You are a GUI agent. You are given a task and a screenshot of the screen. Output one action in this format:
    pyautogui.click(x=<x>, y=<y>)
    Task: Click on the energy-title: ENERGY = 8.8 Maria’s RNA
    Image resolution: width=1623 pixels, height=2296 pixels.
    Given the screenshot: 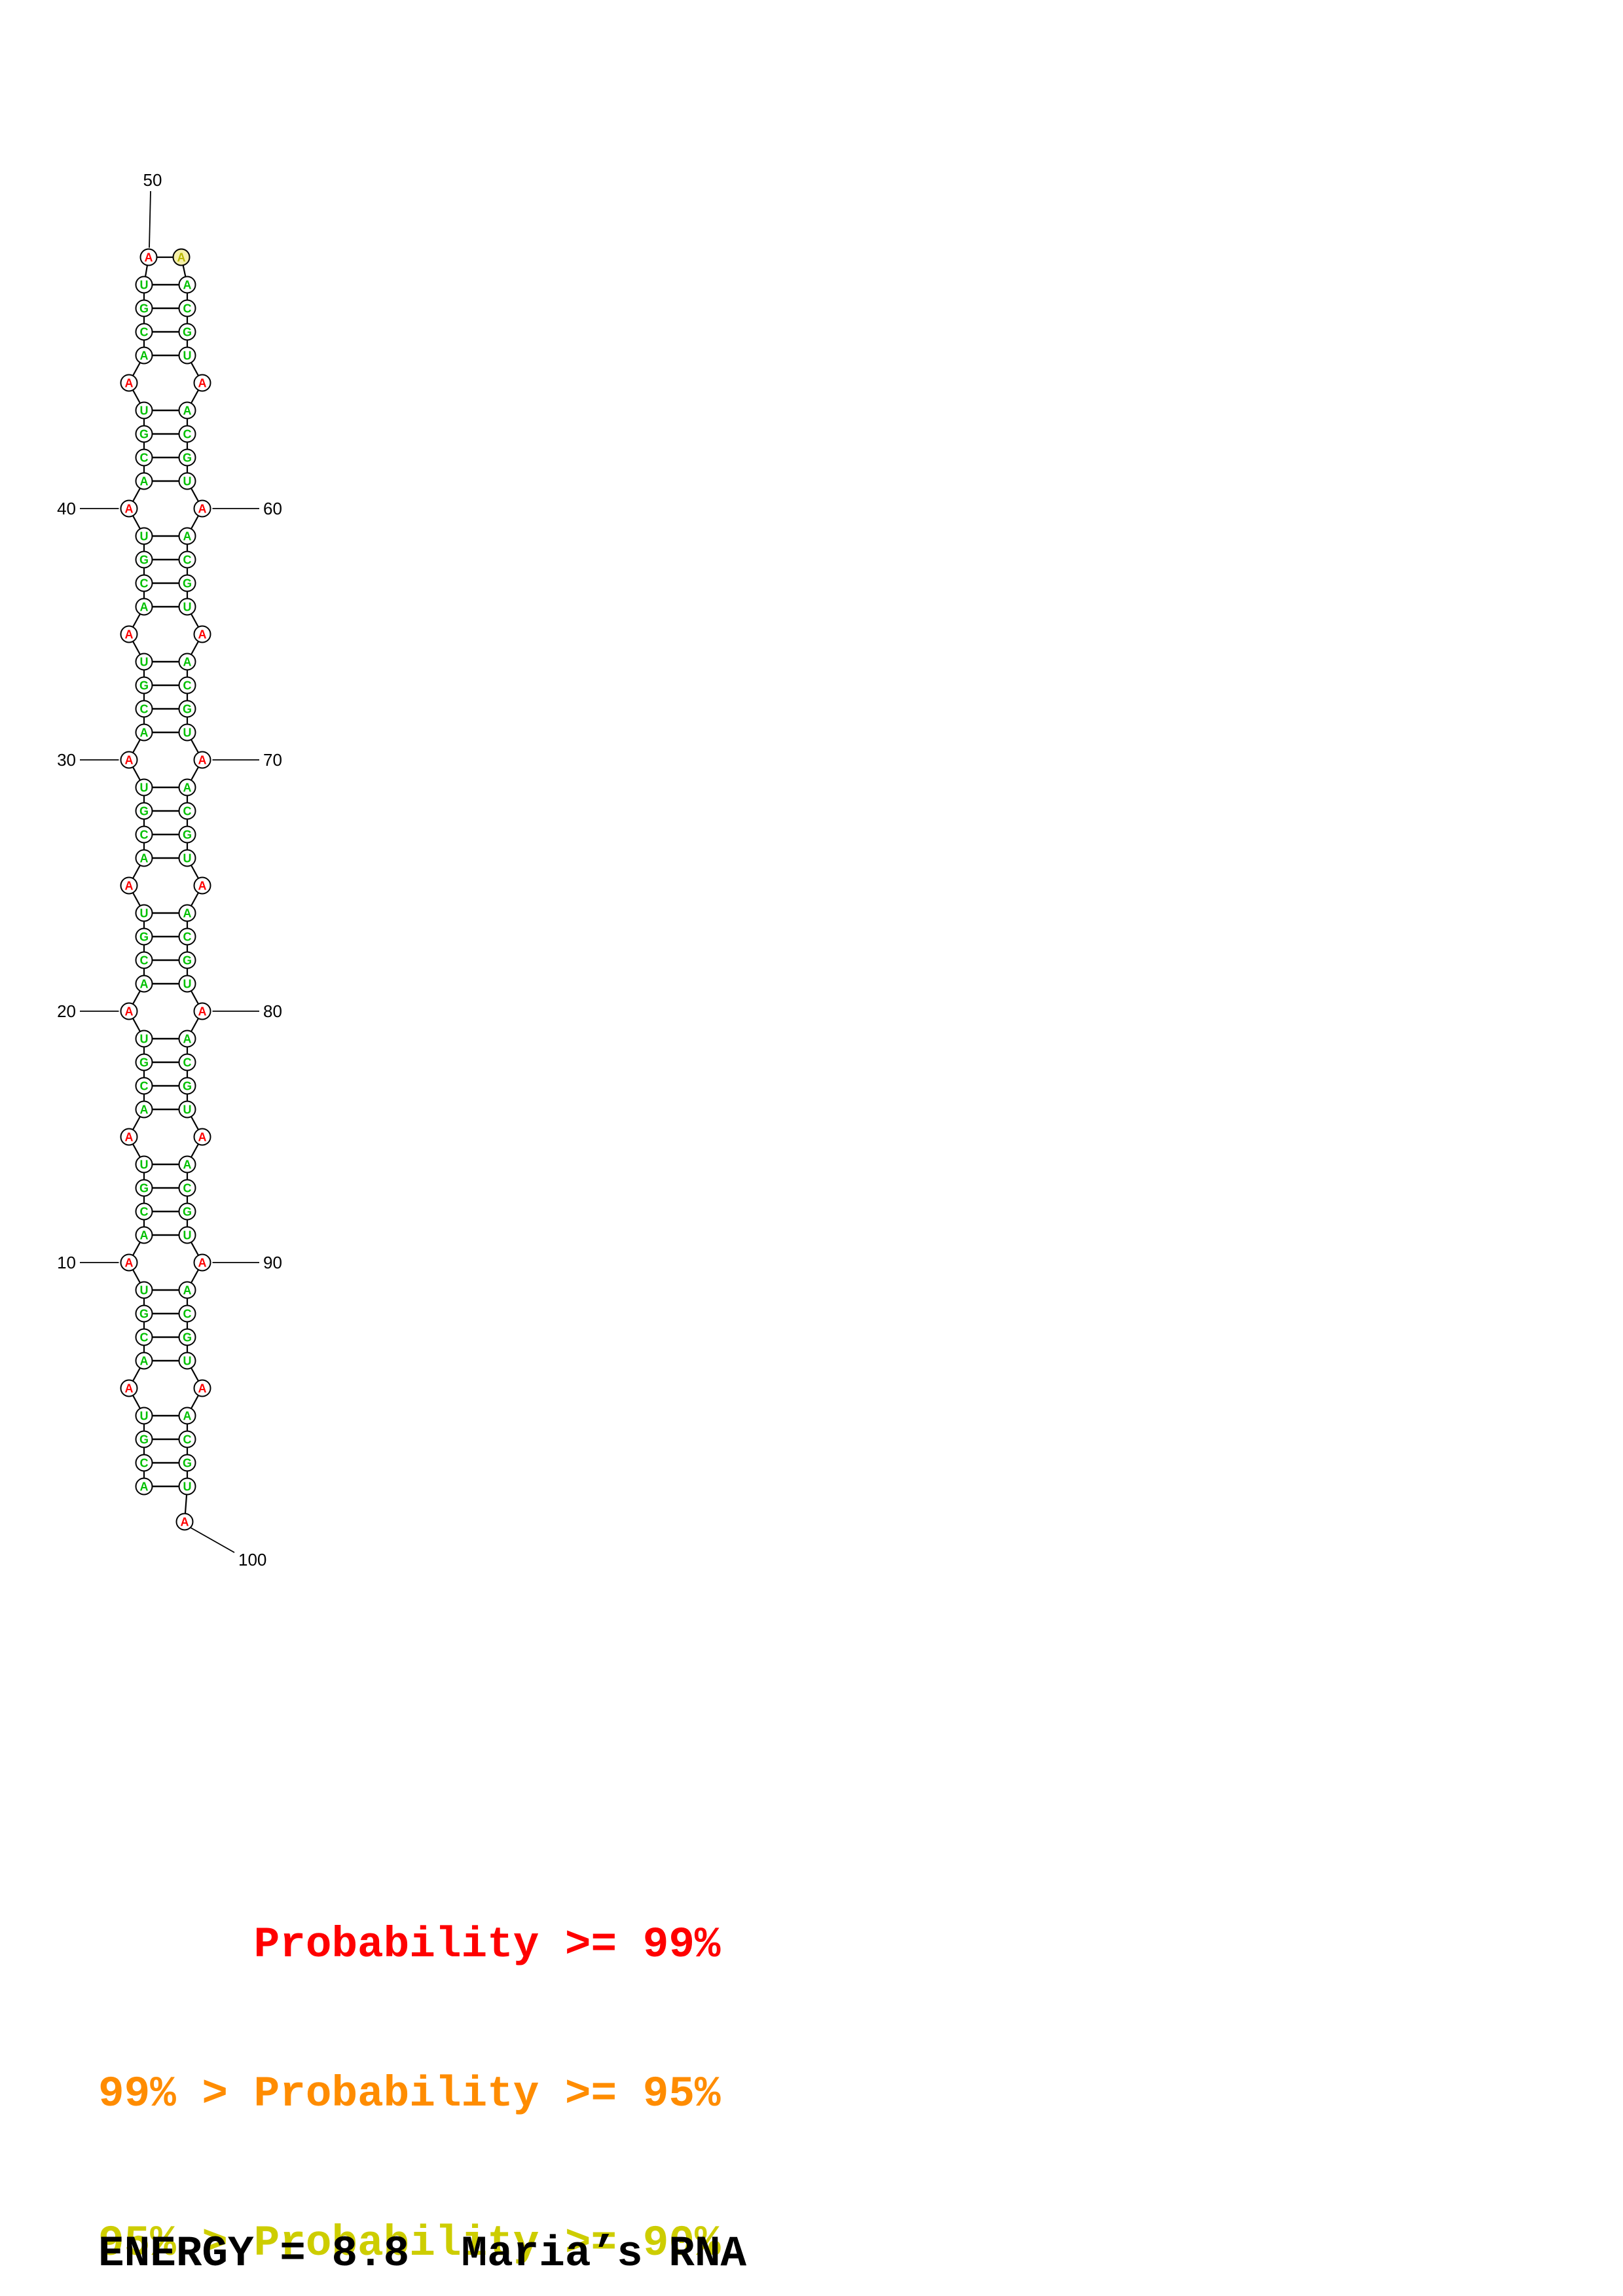 What is the action you would take?
    pyautogui.click(x=422, y=2253)
    